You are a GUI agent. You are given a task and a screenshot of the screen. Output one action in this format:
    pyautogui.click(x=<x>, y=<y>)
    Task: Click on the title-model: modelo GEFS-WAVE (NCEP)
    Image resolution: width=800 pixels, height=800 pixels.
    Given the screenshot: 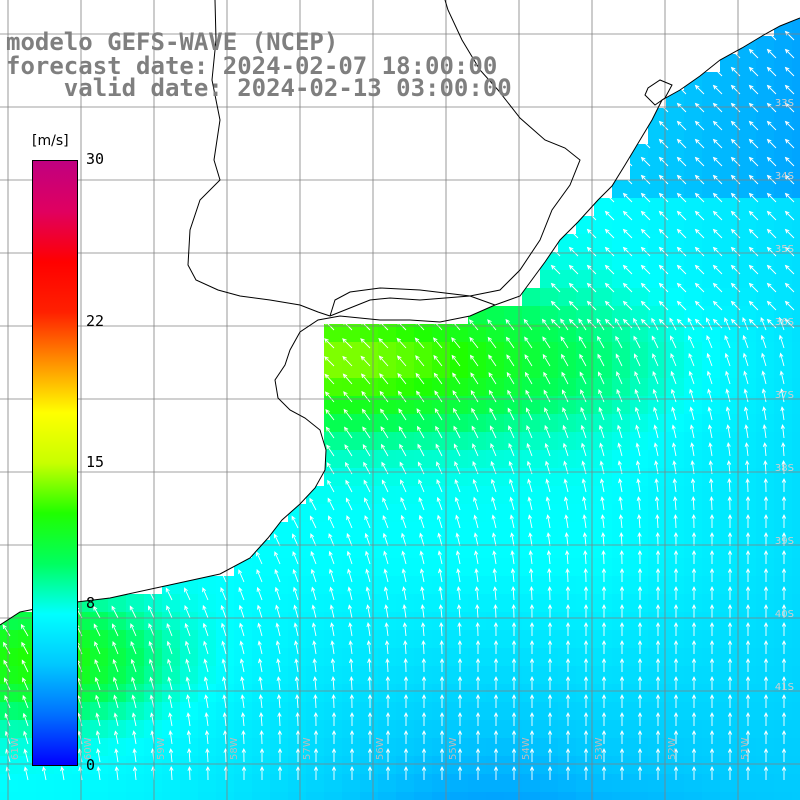 What is the action you would take?
    pyautogui.click(x=172, y=42)
    